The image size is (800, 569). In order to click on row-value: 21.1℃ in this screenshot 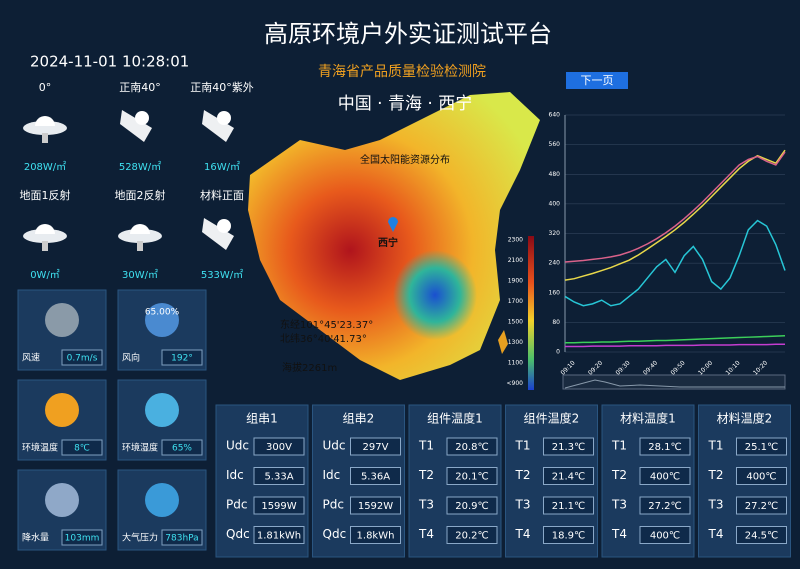, I will do `click(569, 506)`.